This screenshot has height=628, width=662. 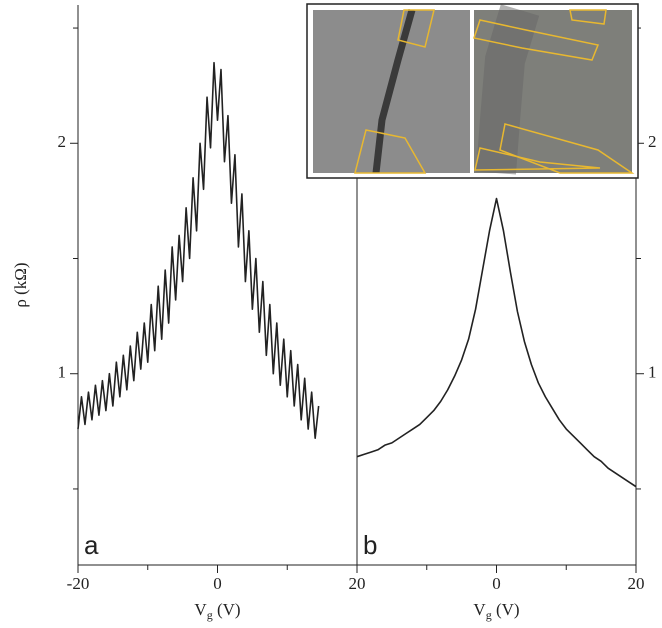 What do you see at coordinates (472, 91) in the screenshot?
I see `inset-micrograph` at bounding box center [472, 91].